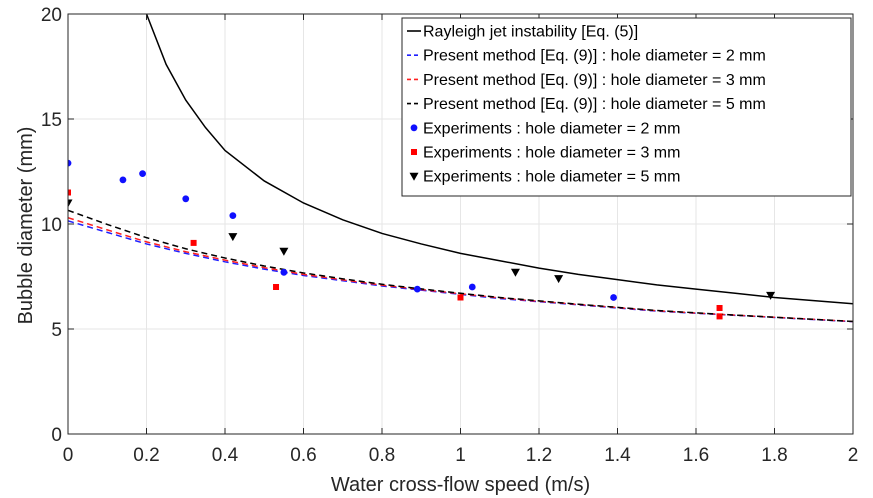  Describe the element at coordinates (551, 153) in the screenshot. I see `legend-label: Experiments : hole diameter = 3 mm` at that location.